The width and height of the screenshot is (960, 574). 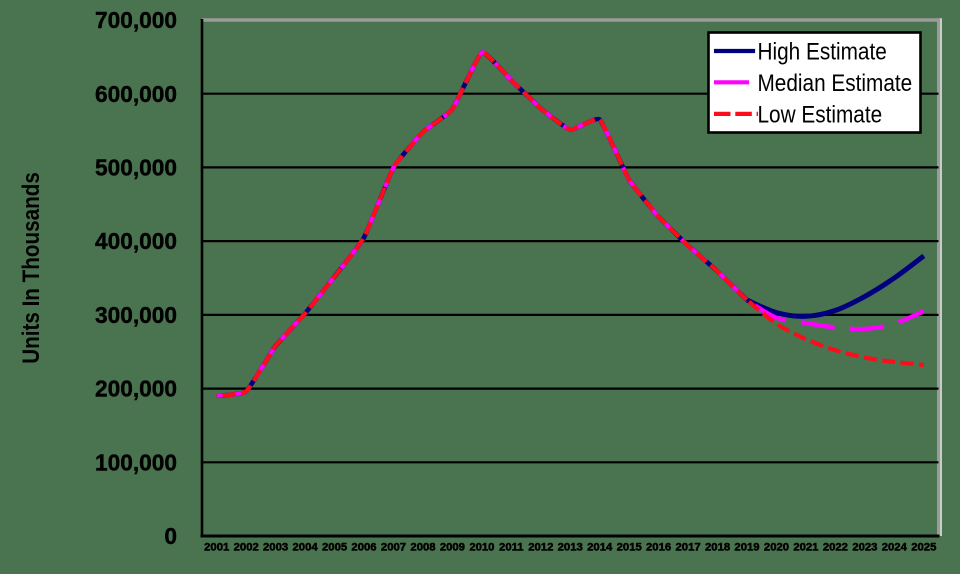 What do you see at coordinates (246, 548) in the screenshot?
I see `svg-text: 2002` at bounding box center [246, 548].